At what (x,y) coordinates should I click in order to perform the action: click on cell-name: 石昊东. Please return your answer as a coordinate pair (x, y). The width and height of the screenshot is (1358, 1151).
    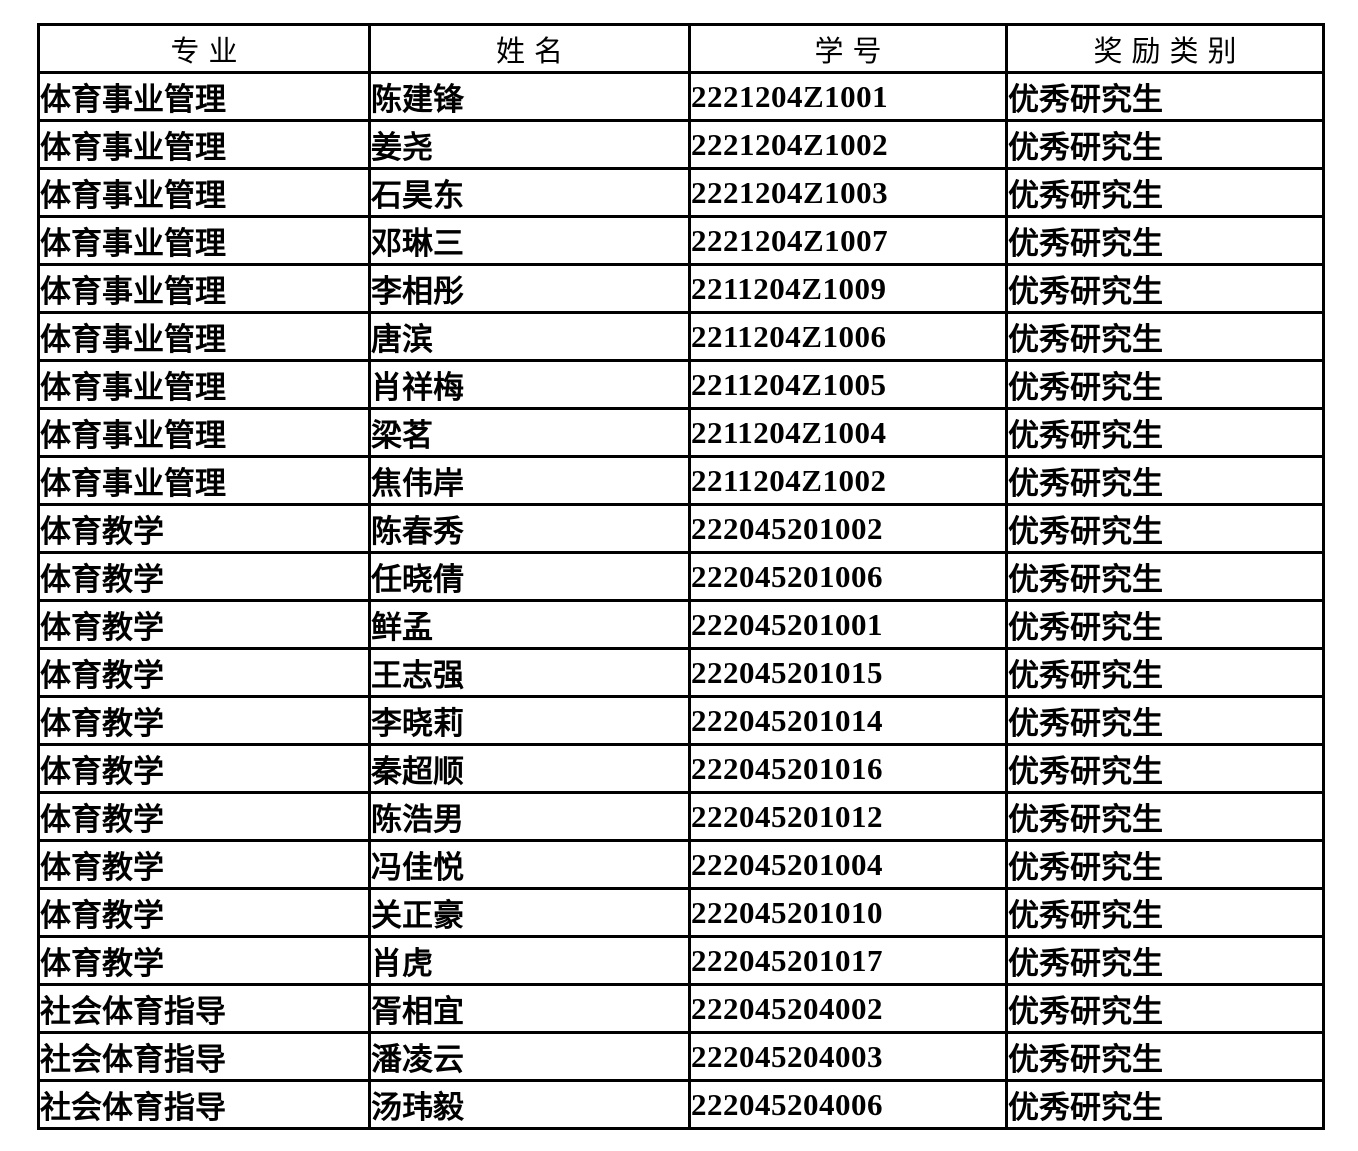
    Looking at the image, I should click on (529, 192).